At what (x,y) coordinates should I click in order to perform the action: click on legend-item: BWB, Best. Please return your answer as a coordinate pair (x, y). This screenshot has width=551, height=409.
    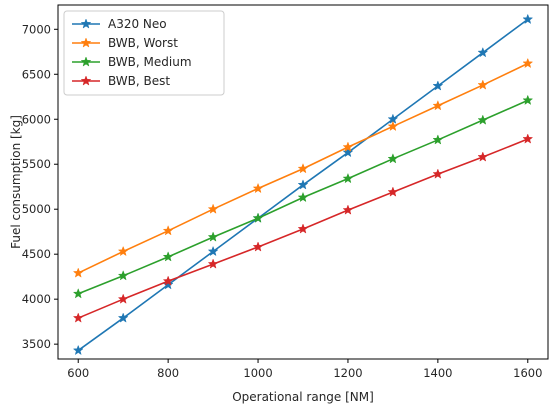
    Looking at the image, I should click on (121, 81).